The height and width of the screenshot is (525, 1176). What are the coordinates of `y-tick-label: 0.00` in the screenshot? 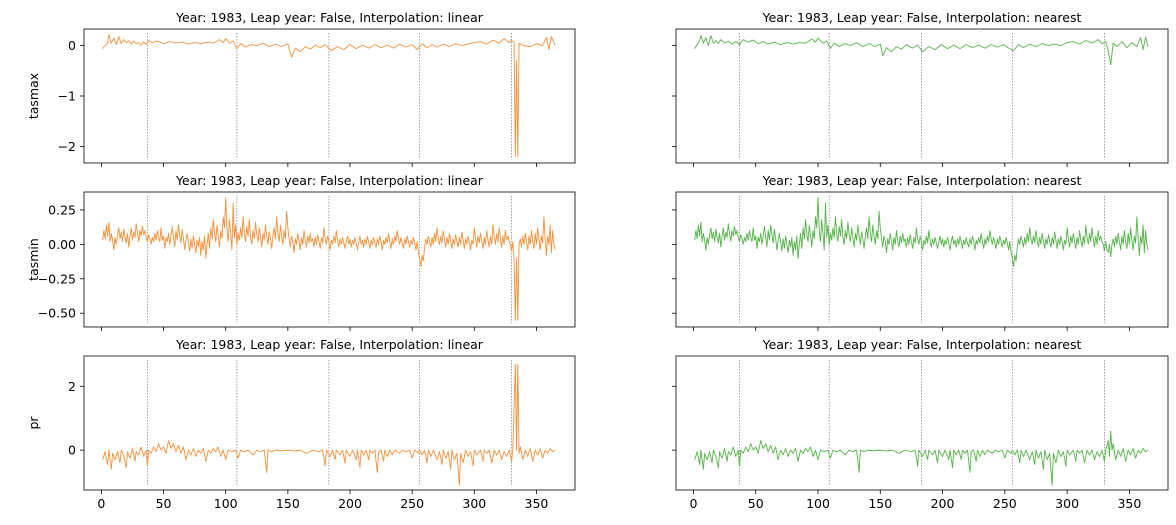 It's located at (62, 244).